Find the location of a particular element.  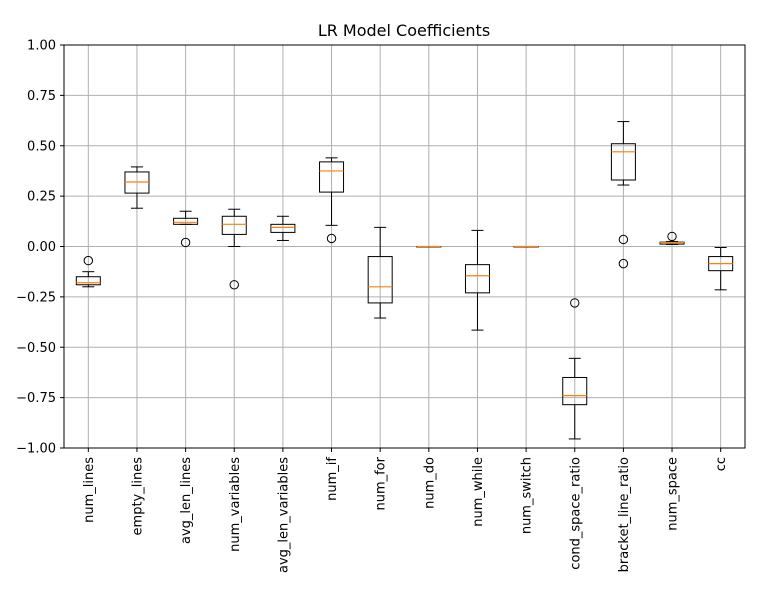

box-num_for is located at coordinates (380, 272).